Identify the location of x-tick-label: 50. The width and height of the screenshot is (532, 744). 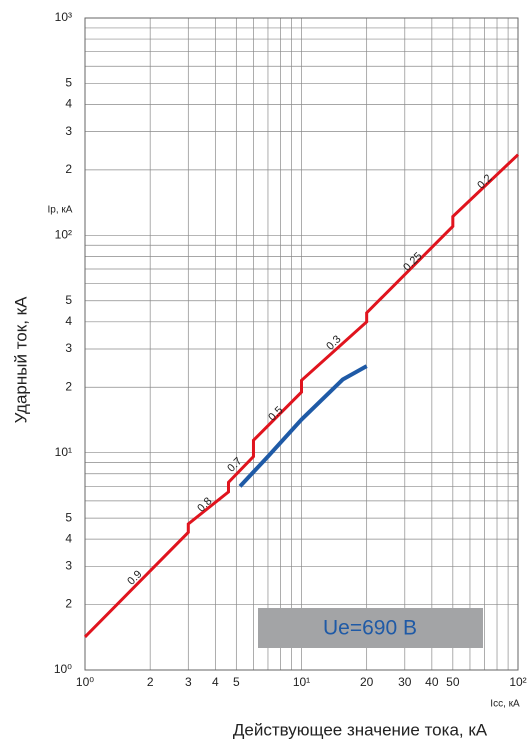
(453, 682).